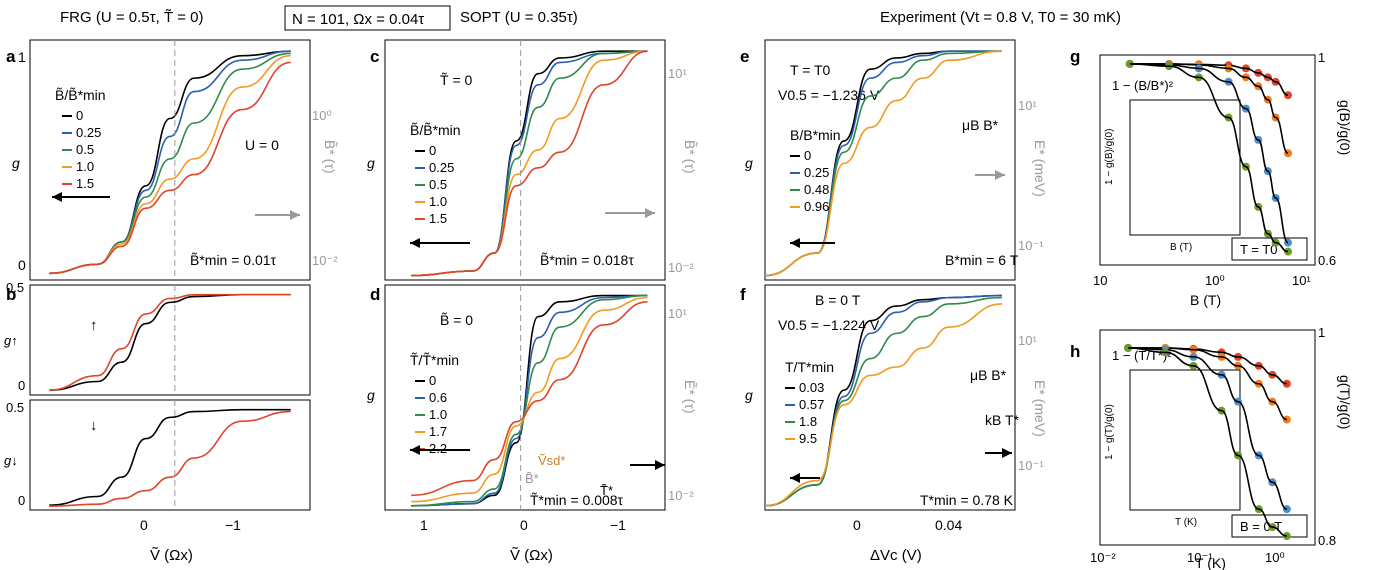  What do you see at coordinates (1002, 420) in the screenshot?
I see `panel-f-annot-kbt: kB T*` at bounding box center [1002, 420].